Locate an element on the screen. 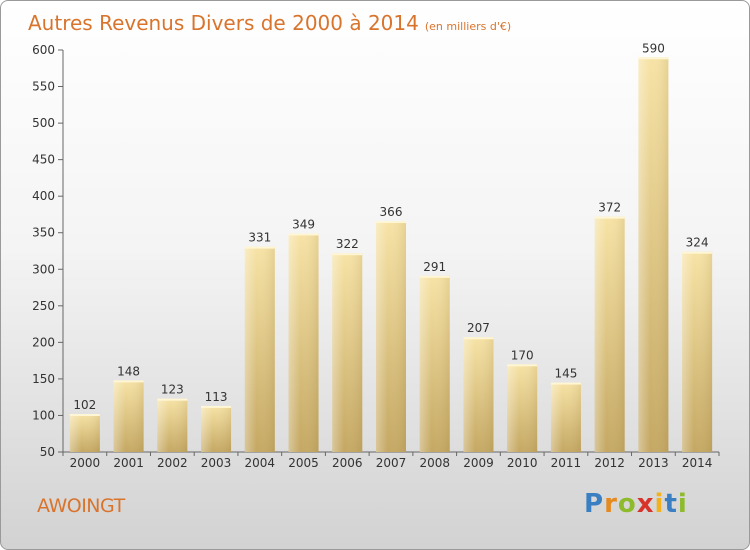  logo-letter: r is located at coordinates (611, 504).